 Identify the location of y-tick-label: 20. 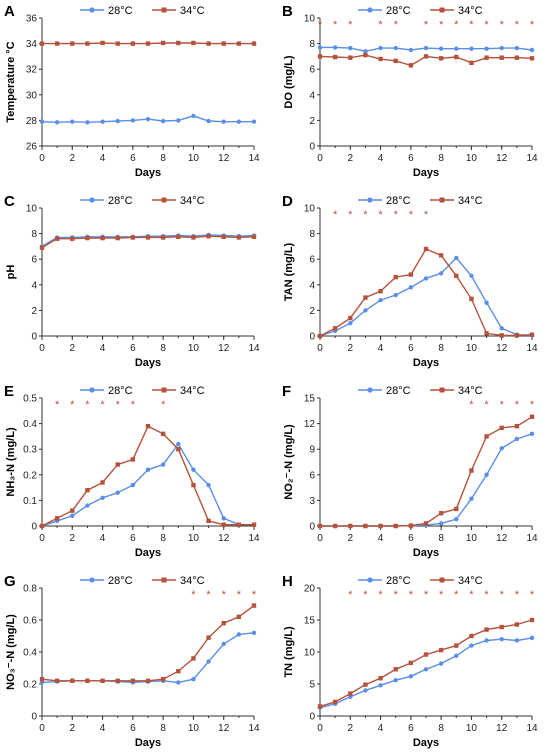
(310, 589).